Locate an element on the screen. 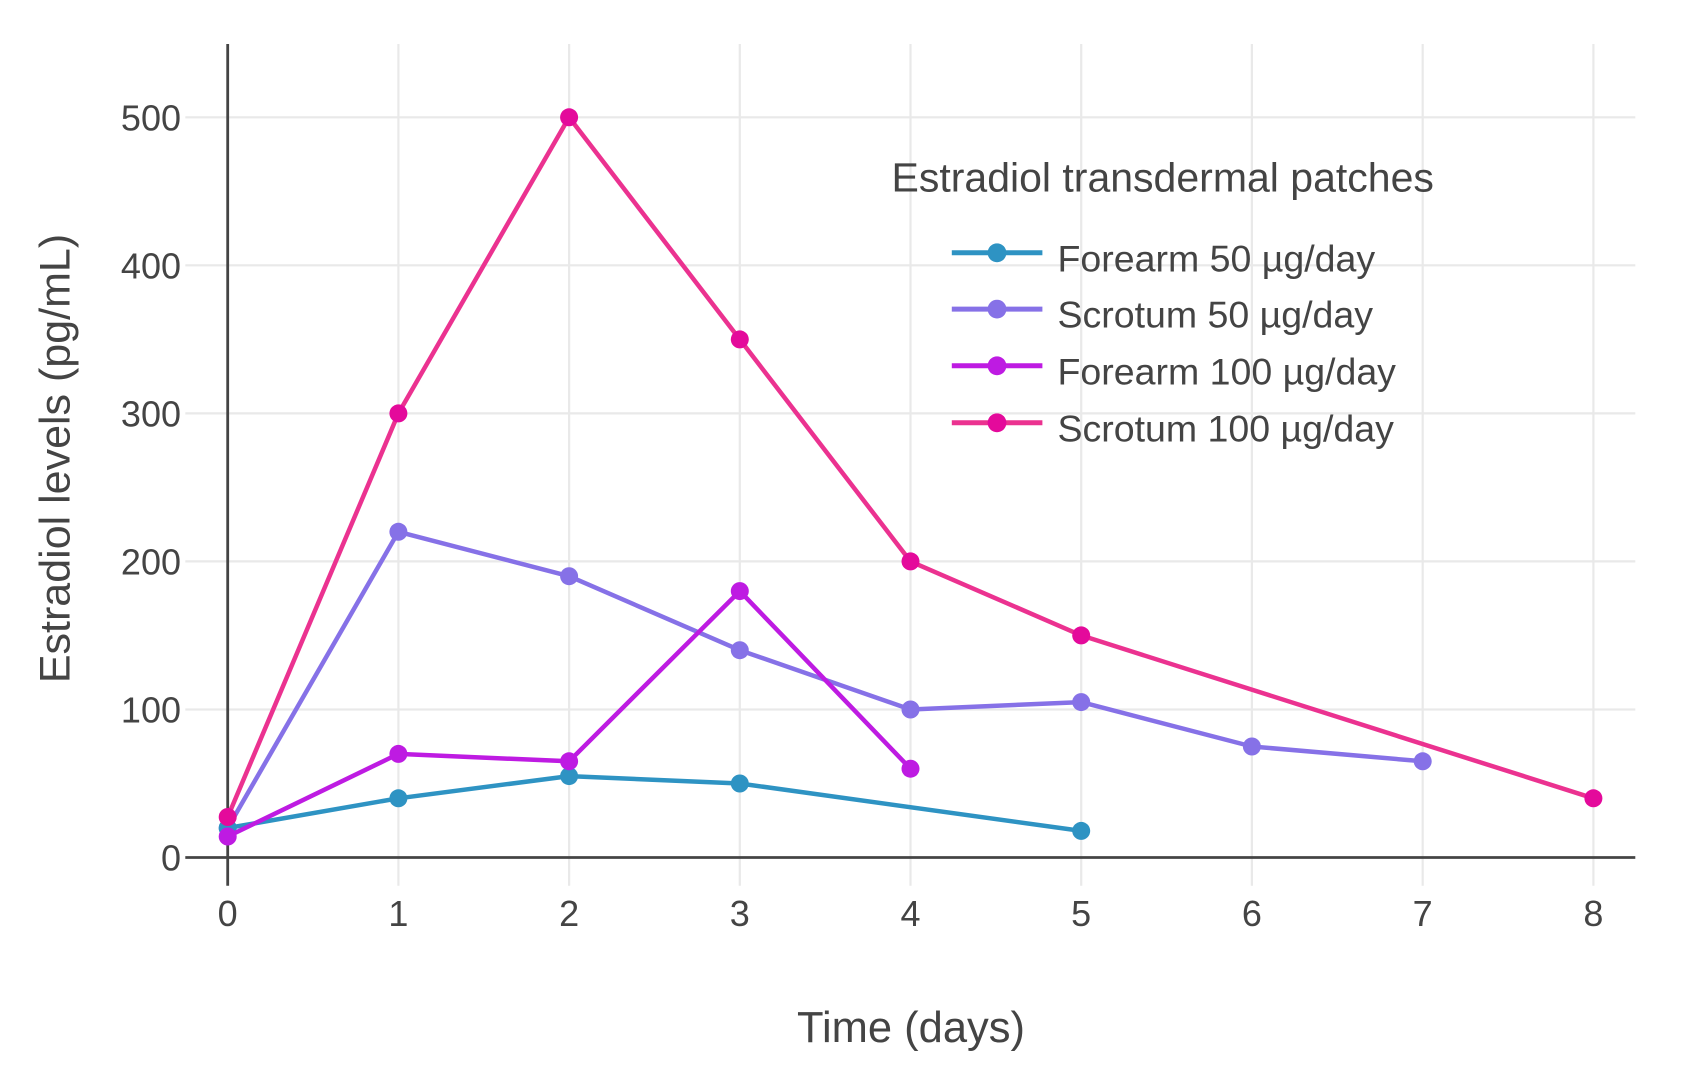 This screenshot has height=1090, width=1681. svg-text: Estradiol levels (pg/mL) is located at coordinates (55, 458).